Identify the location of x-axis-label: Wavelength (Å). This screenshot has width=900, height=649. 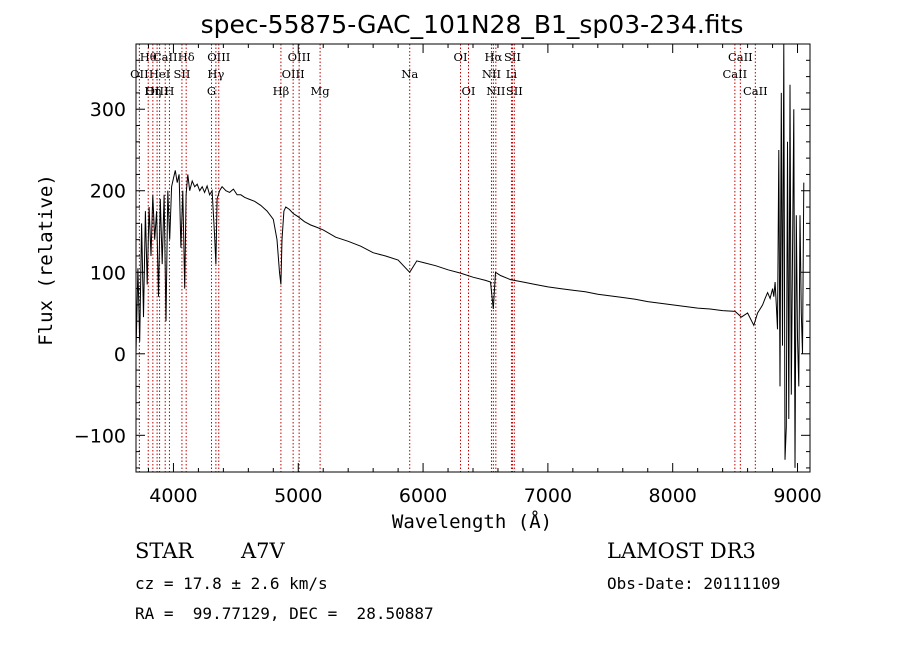
(472, 521).